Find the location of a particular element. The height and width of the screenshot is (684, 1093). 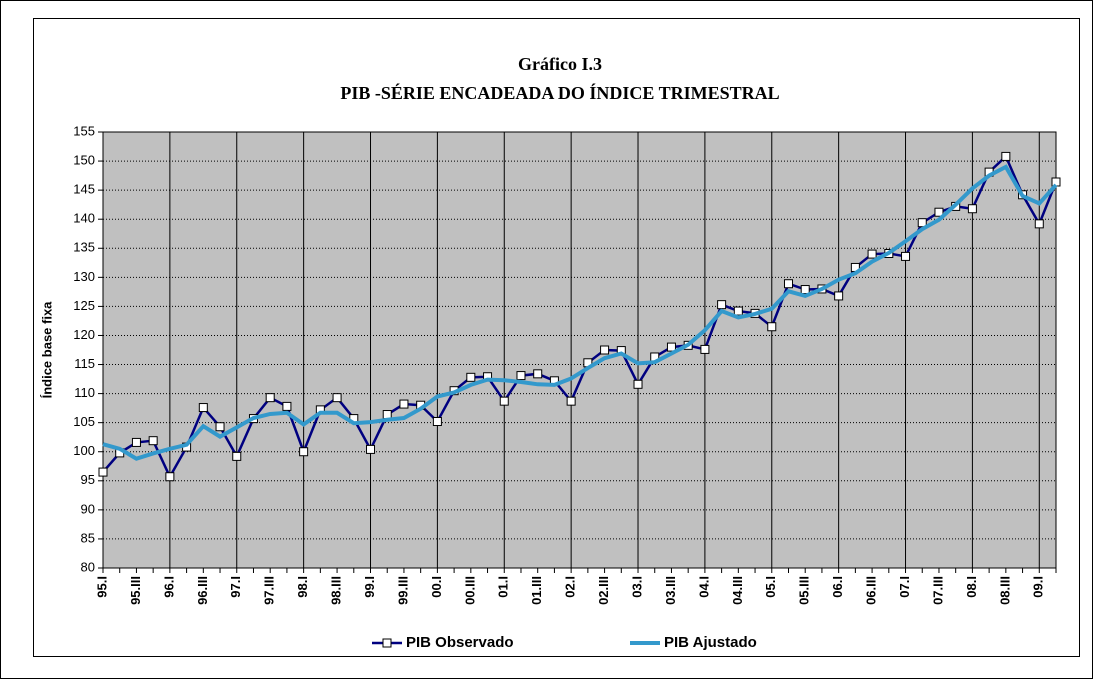

y-tick-label: 110 is located at coordinates (84, 392).